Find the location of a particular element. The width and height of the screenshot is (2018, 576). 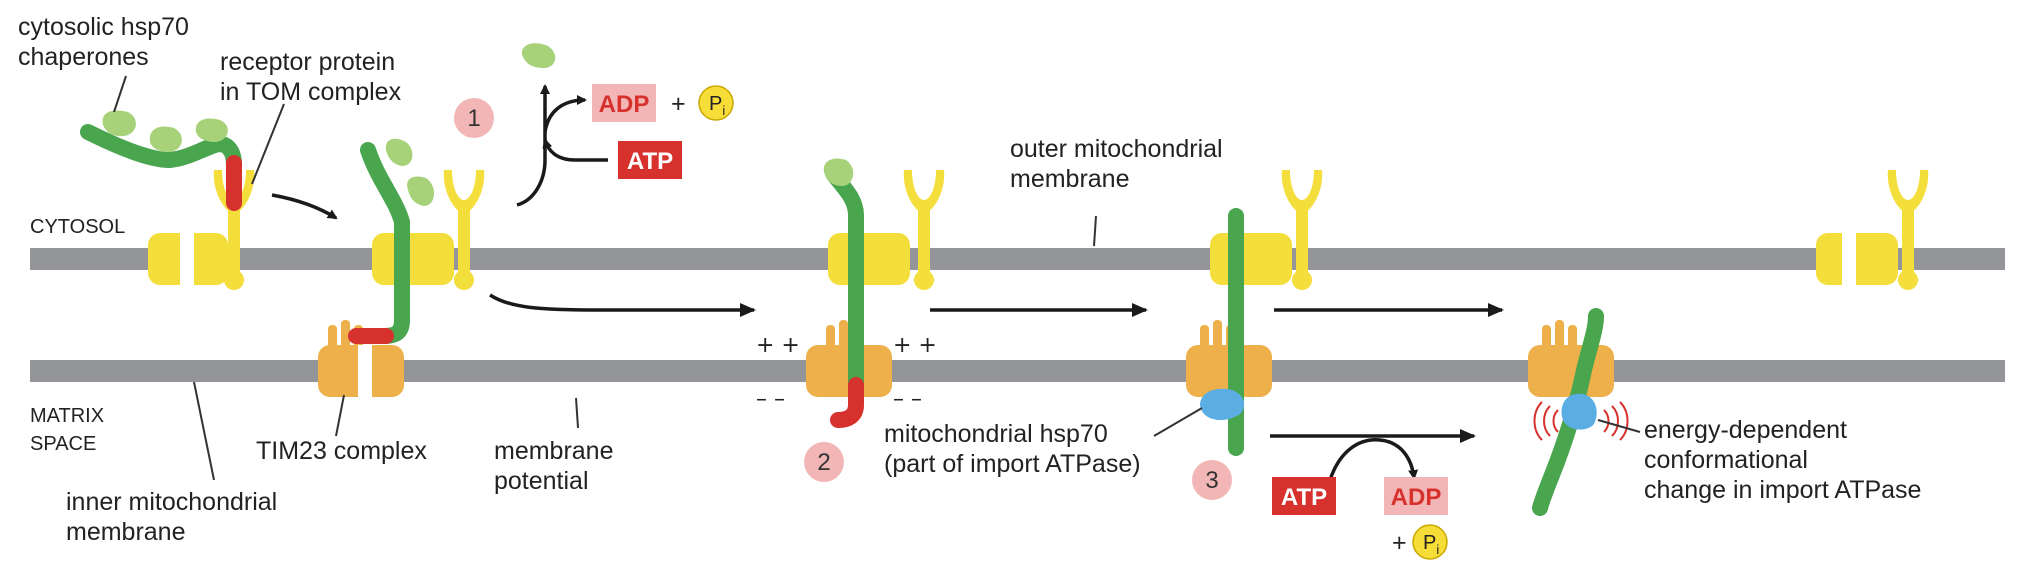

tom-complex-empty is located at coordinates (1872, 231).